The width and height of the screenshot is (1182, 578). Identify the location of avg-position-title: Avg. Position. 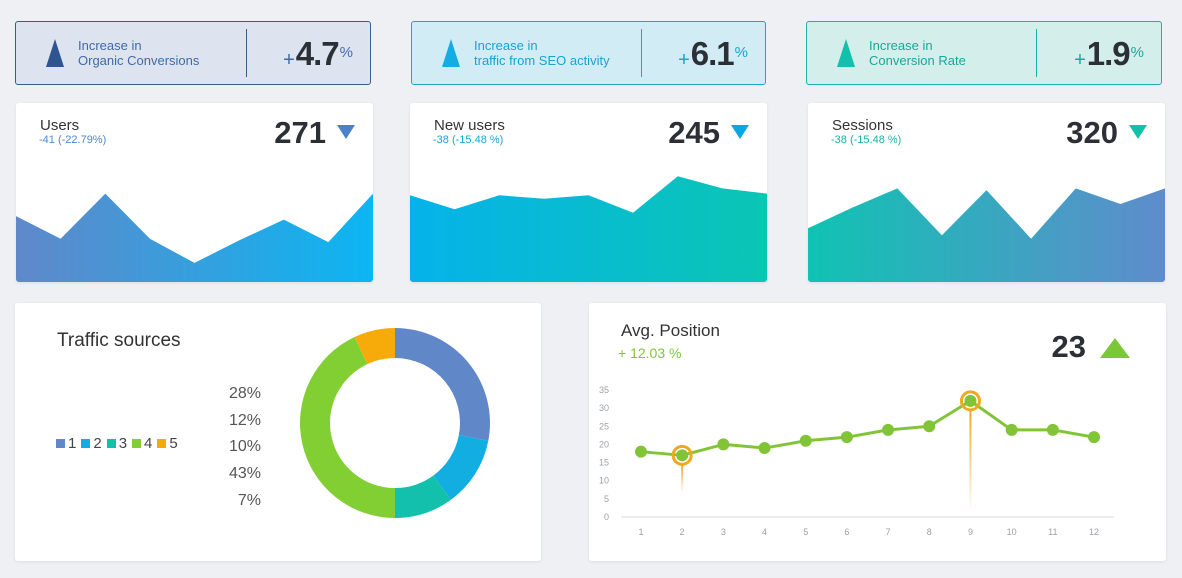
(670, 330).